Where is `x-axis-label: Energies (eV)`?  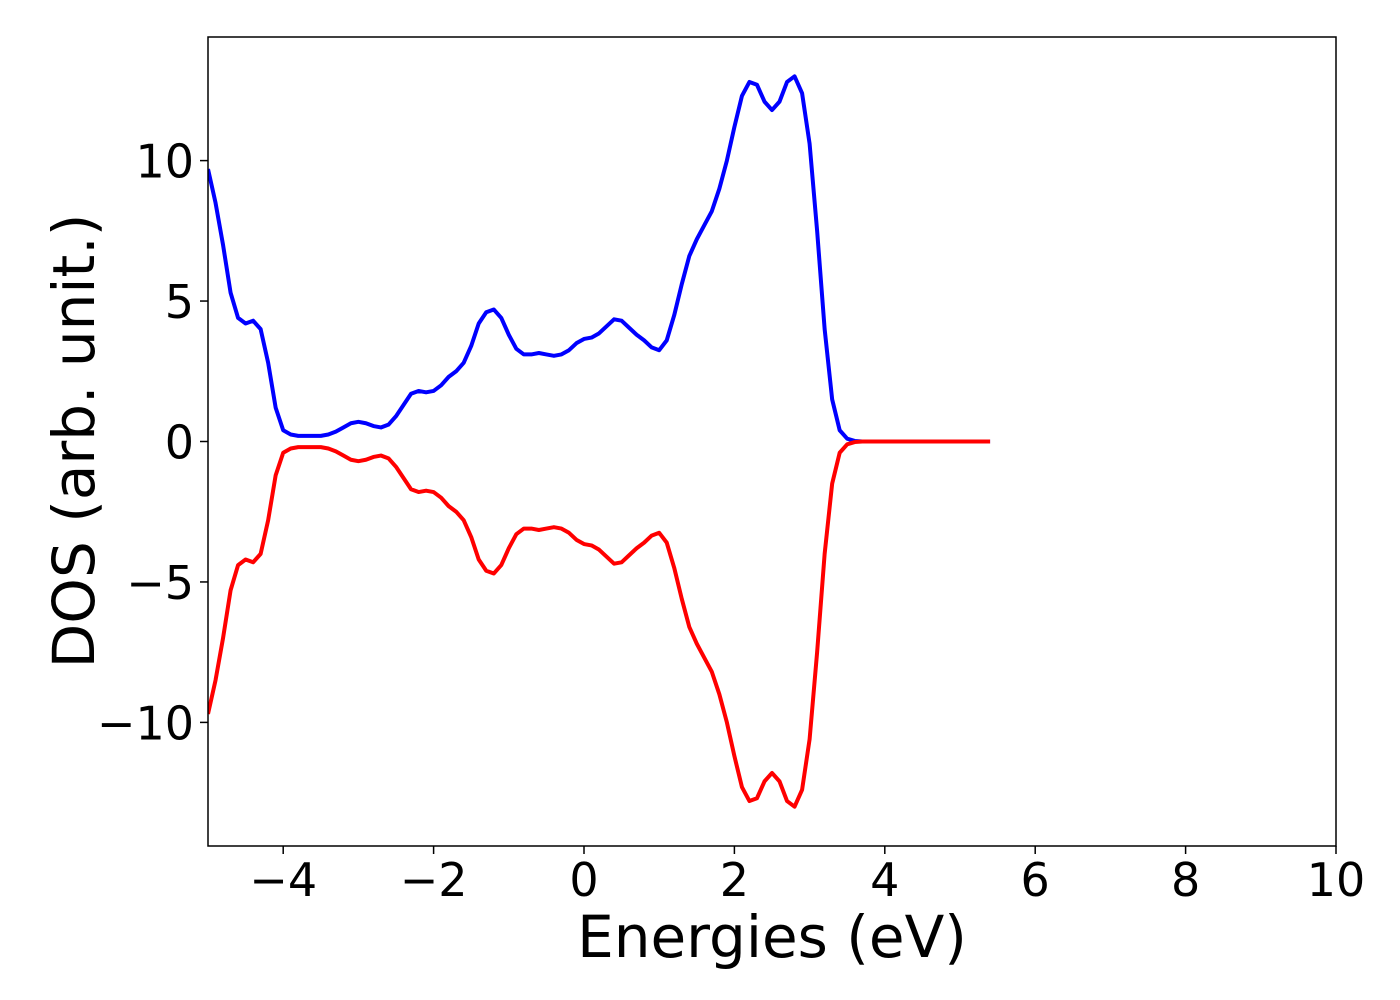 x-axis-label: Energies (eV) is located at coordinates (772, 937).